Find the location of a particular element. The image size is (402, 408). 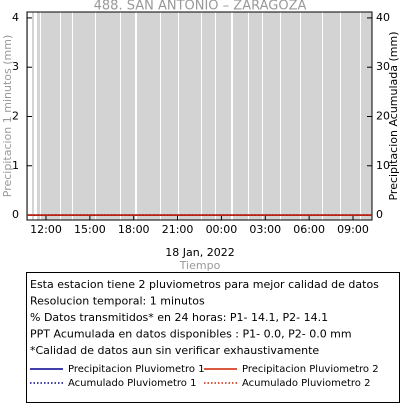

y2-tick-label: 30 is located at coordinates (383, 66).